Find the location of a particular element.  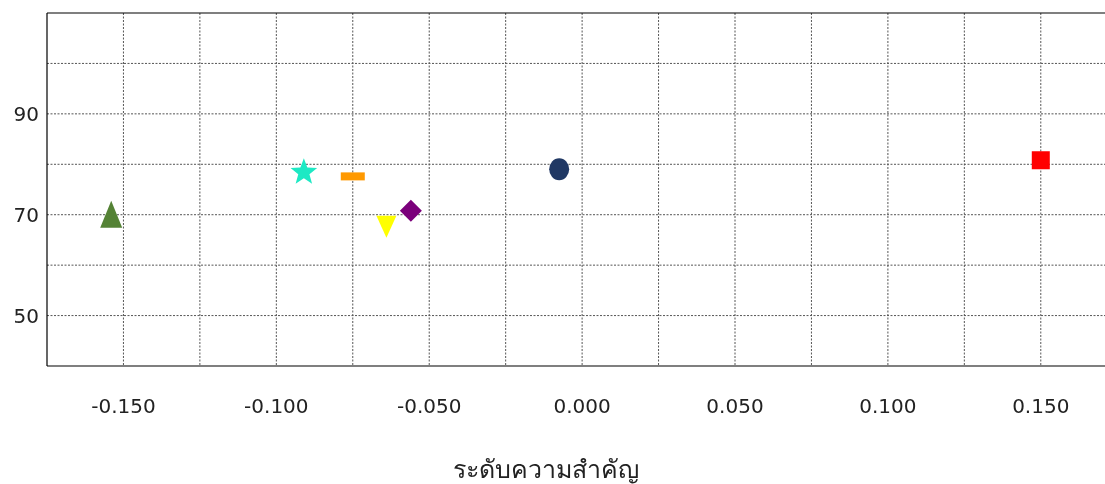

x-tick-label: 0.050 is located at coordinates (735, 406).